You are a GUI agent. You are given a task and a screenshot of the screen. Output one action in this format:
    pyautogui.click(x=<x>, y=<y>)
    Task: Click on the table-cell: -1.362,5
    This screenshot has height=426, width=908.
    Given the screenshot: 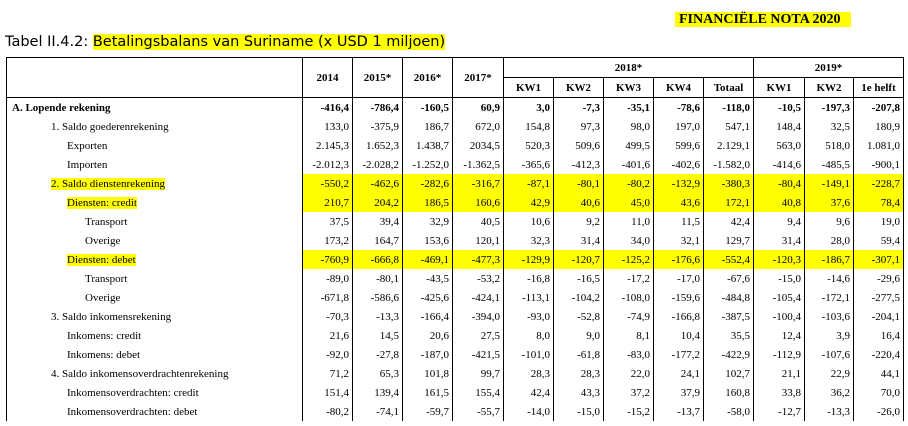 What is the action you would take?
    pyautogui.click(x=478, y=164)
    